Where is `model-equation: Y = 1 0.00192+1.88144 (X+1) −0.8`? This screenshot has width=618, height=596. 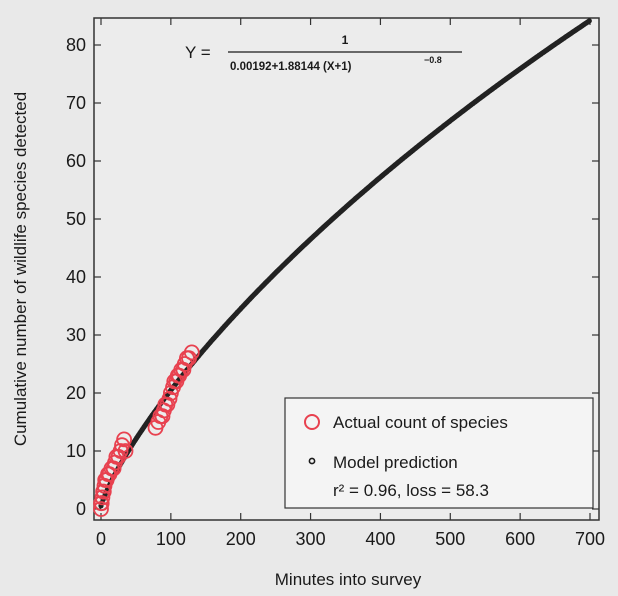 model-equation: Y = 1 0.00192+1.88144 (X+1) −0.8 is located at coordinates (323, 53).